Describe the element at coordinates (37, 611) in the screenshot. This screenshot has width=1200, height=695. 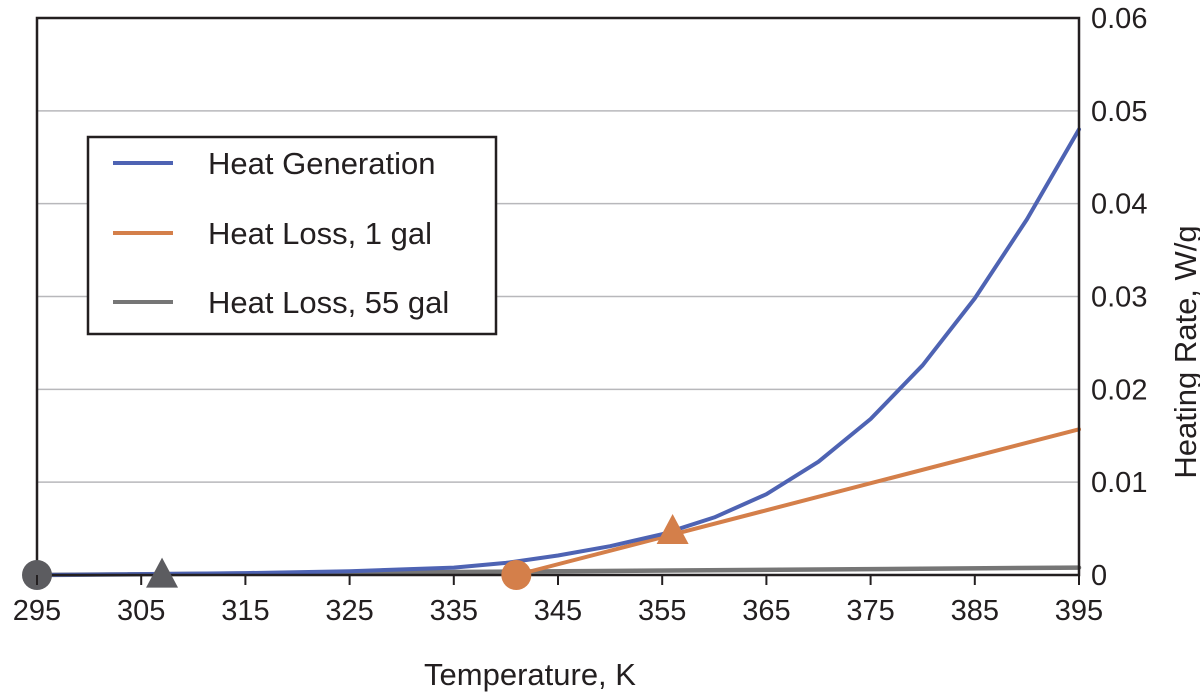
I see `x-tick-label: 295` at that location.